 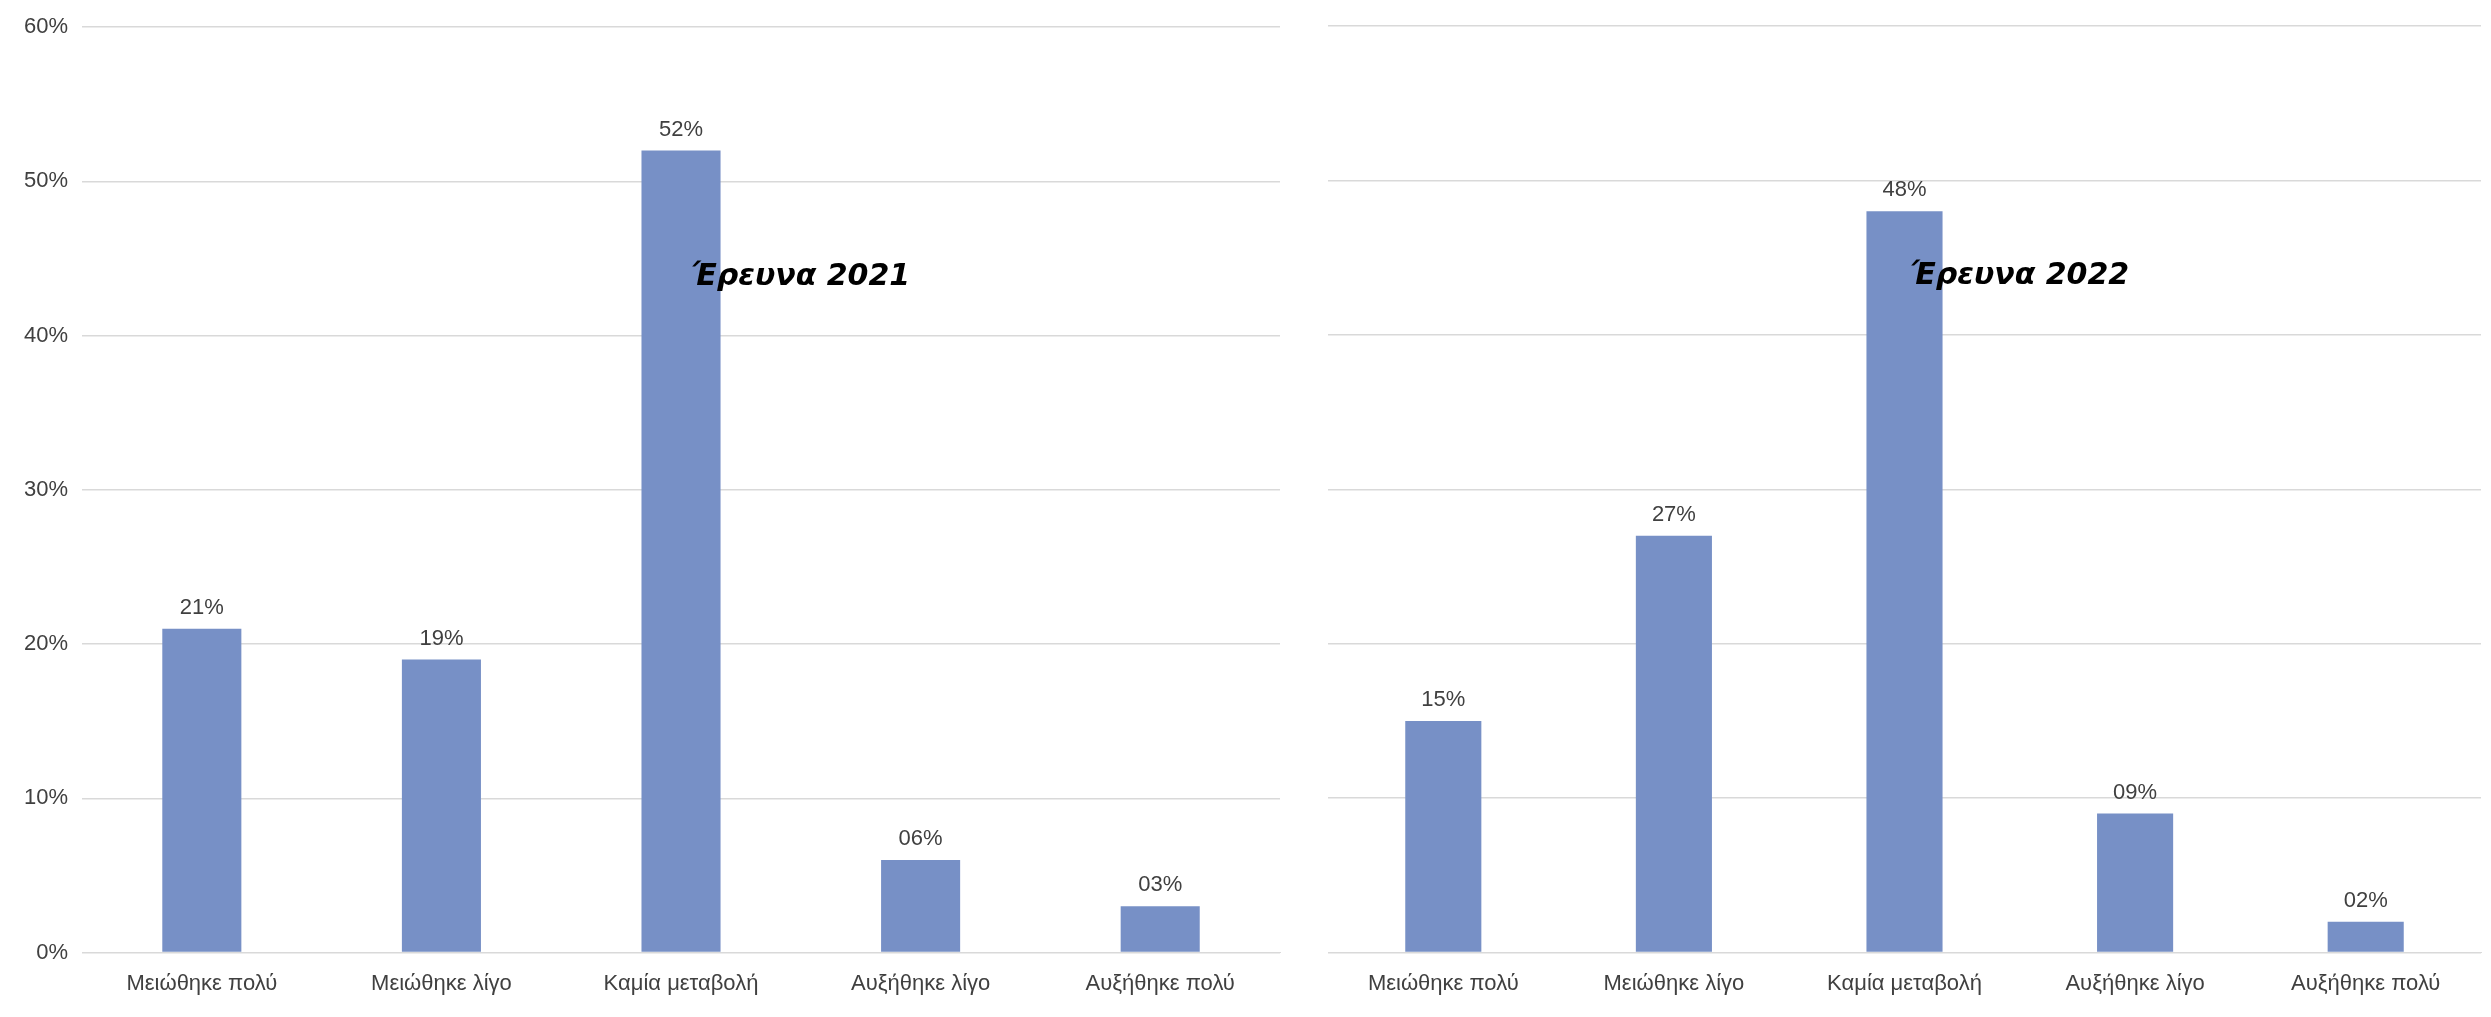 What do you see at coordinates (1160, 884) in the screenshot?
I see `data-label: 03%` at bounding box center [1160, 884].